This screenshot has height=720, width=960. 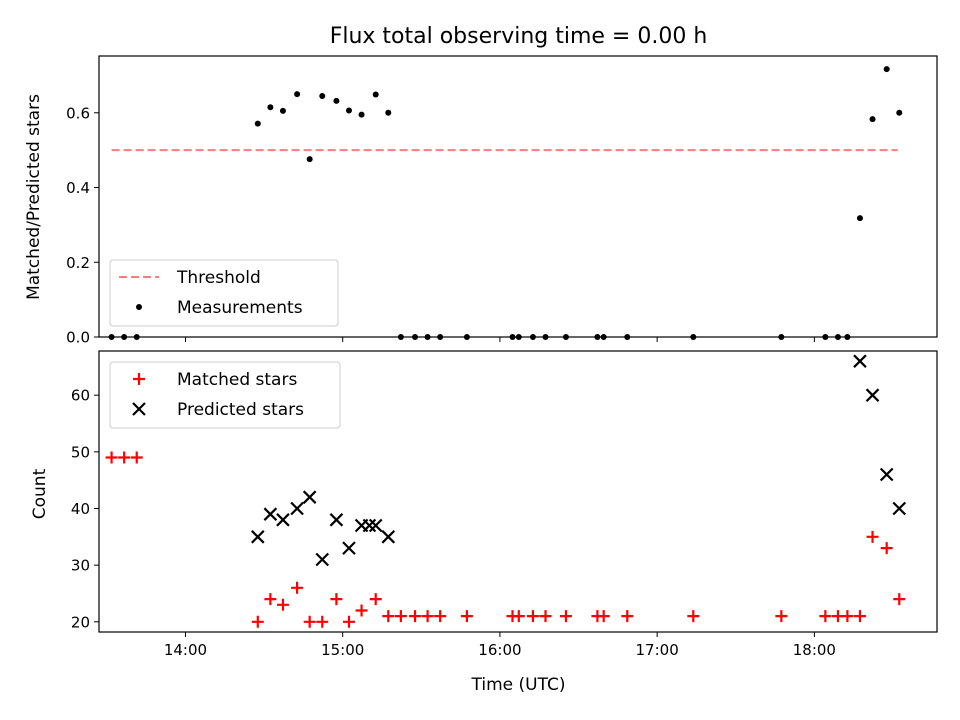 What do you see at coordinates (237, 380) in the screenshot?
I see `matched-stars-legend-label: Matched stars` at bounding box center [237, 380].